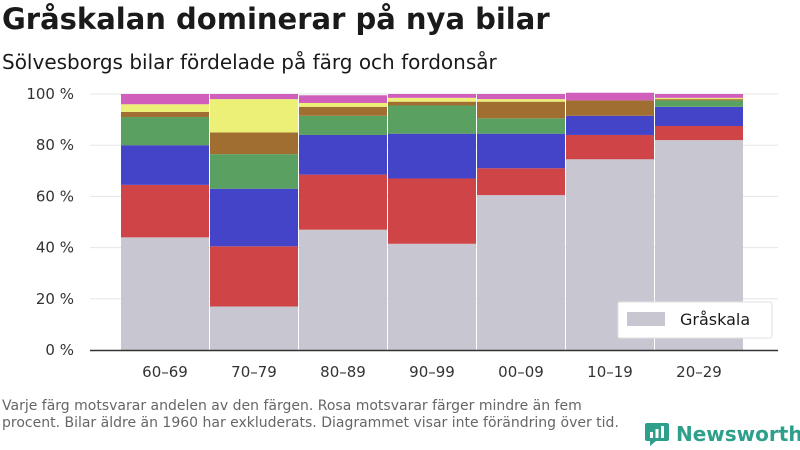 Image resolution: width=800 pixels, height=450 pixels. Describe the element at coordinates (715, 319) in the screenshot. I see `legend-label-graskala: Gråskala` at that location.